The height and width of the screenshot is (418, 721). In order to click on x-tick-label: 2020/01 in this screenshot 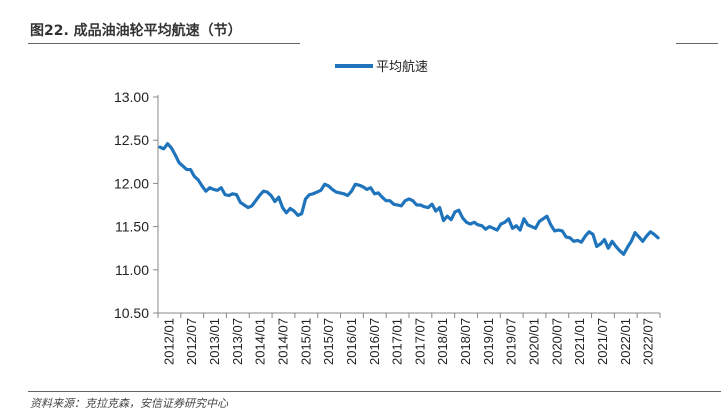, I will do `click(534, 341)`.